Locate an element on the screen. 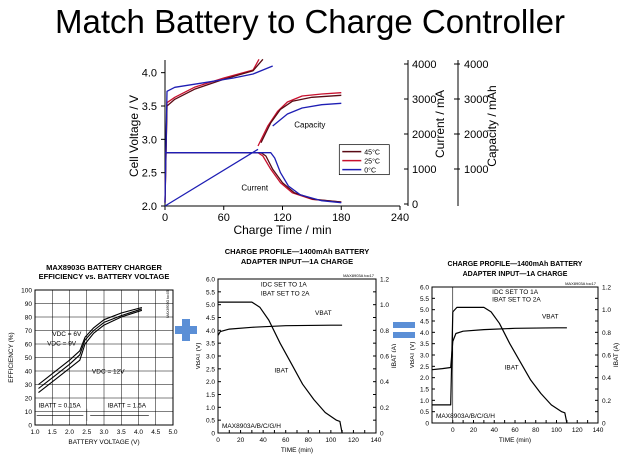 The height and width of the screenshot is (465, 620). part-label: MAX8903A toc17 is located at coordinates (581, 283).